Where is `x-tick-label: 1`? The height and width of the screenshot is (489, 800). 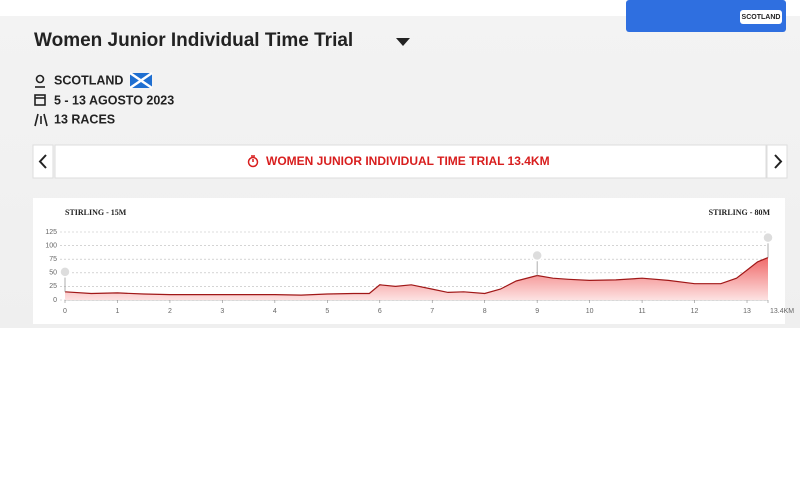
x-tick-label: 1 is located at coordinates (118, 311).